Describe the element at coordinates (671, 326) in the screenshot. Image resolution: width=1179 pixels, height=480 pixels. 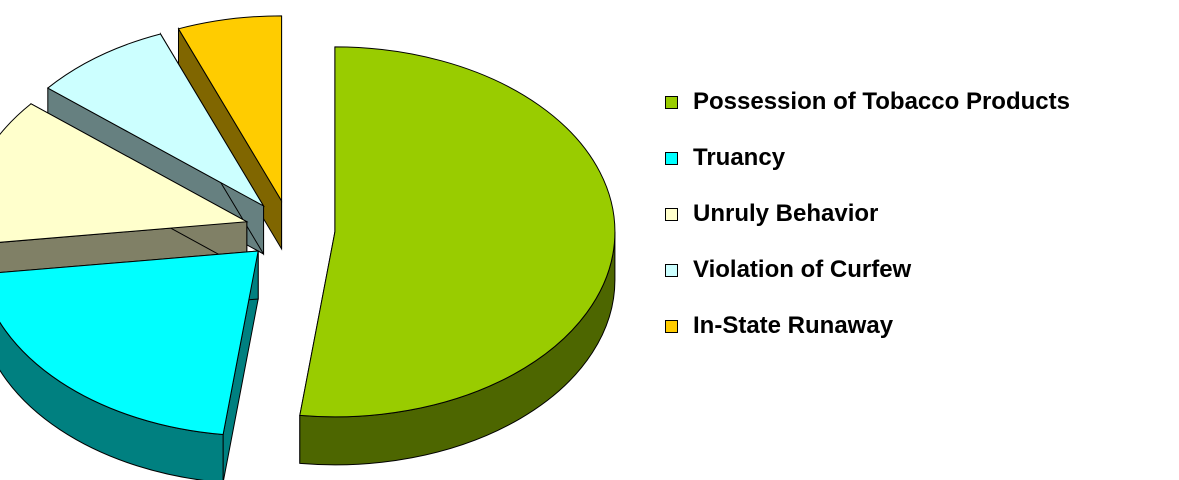
I see `legend-swatch-in-state-runaway` at that location.